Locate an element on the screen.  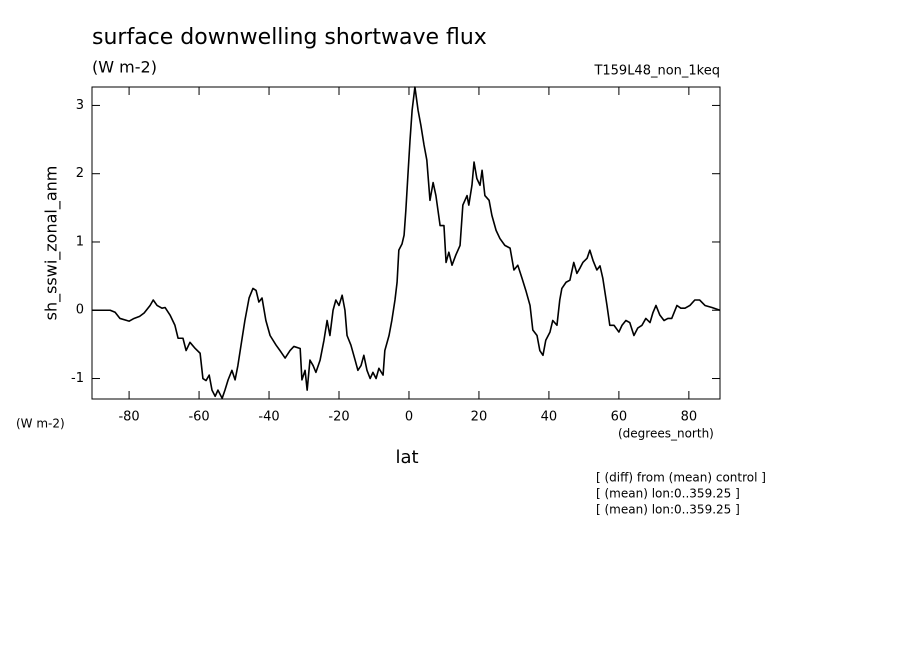
x-tick-label: 0 is located at coordinates (409, 417).